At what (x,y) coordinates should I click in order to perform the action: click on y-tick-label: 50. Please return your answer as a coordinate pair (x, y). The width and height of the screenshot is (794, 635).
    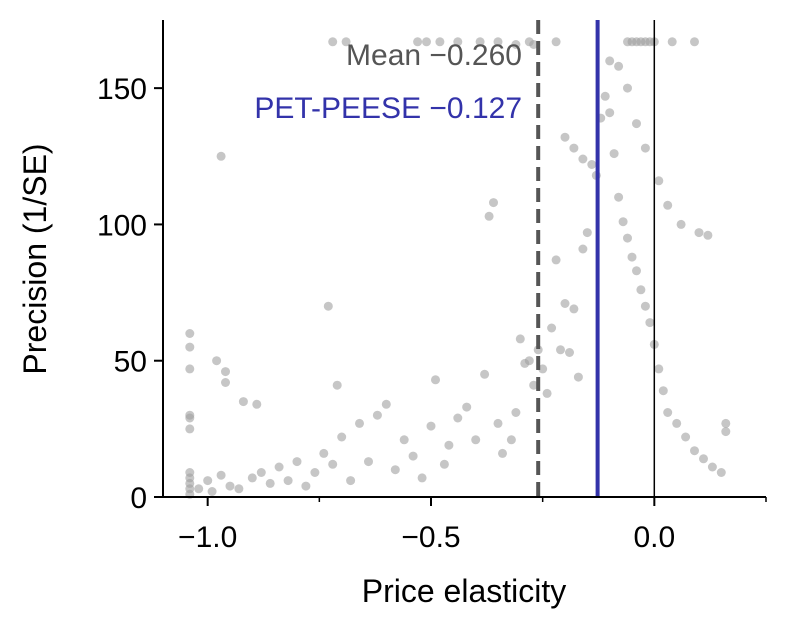
    Looking at the image, I should click on (130, 362).